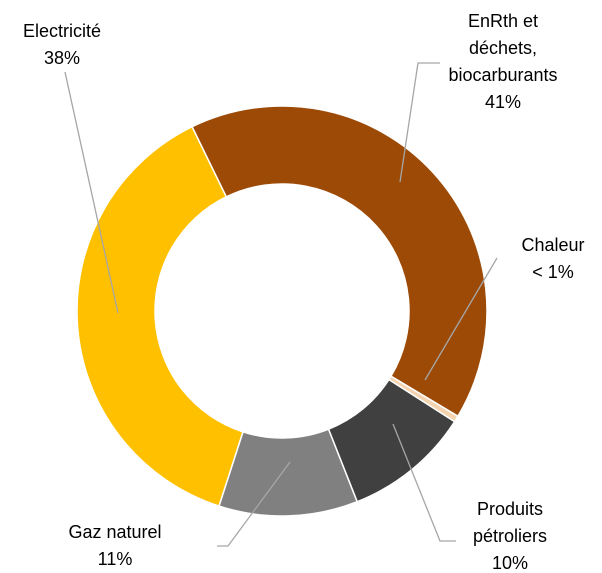 The height and width of the screenshot is (573, 602). I want to click on value-label: < 1%, so click(553, 272).